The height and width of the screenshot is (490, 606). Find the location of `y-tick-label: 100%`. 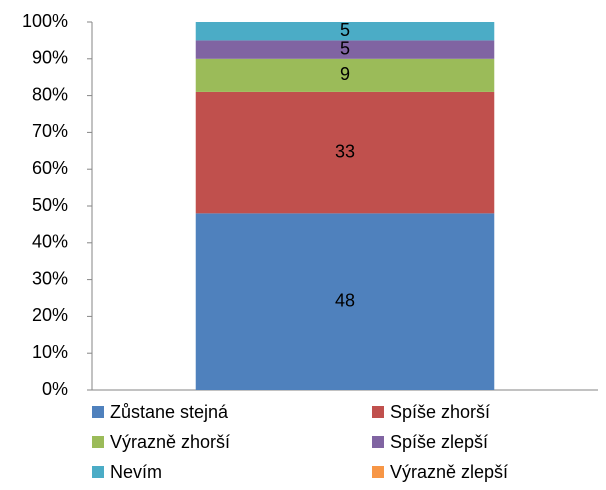

y-tick-label: 100% is located at coordinates (45, 21).